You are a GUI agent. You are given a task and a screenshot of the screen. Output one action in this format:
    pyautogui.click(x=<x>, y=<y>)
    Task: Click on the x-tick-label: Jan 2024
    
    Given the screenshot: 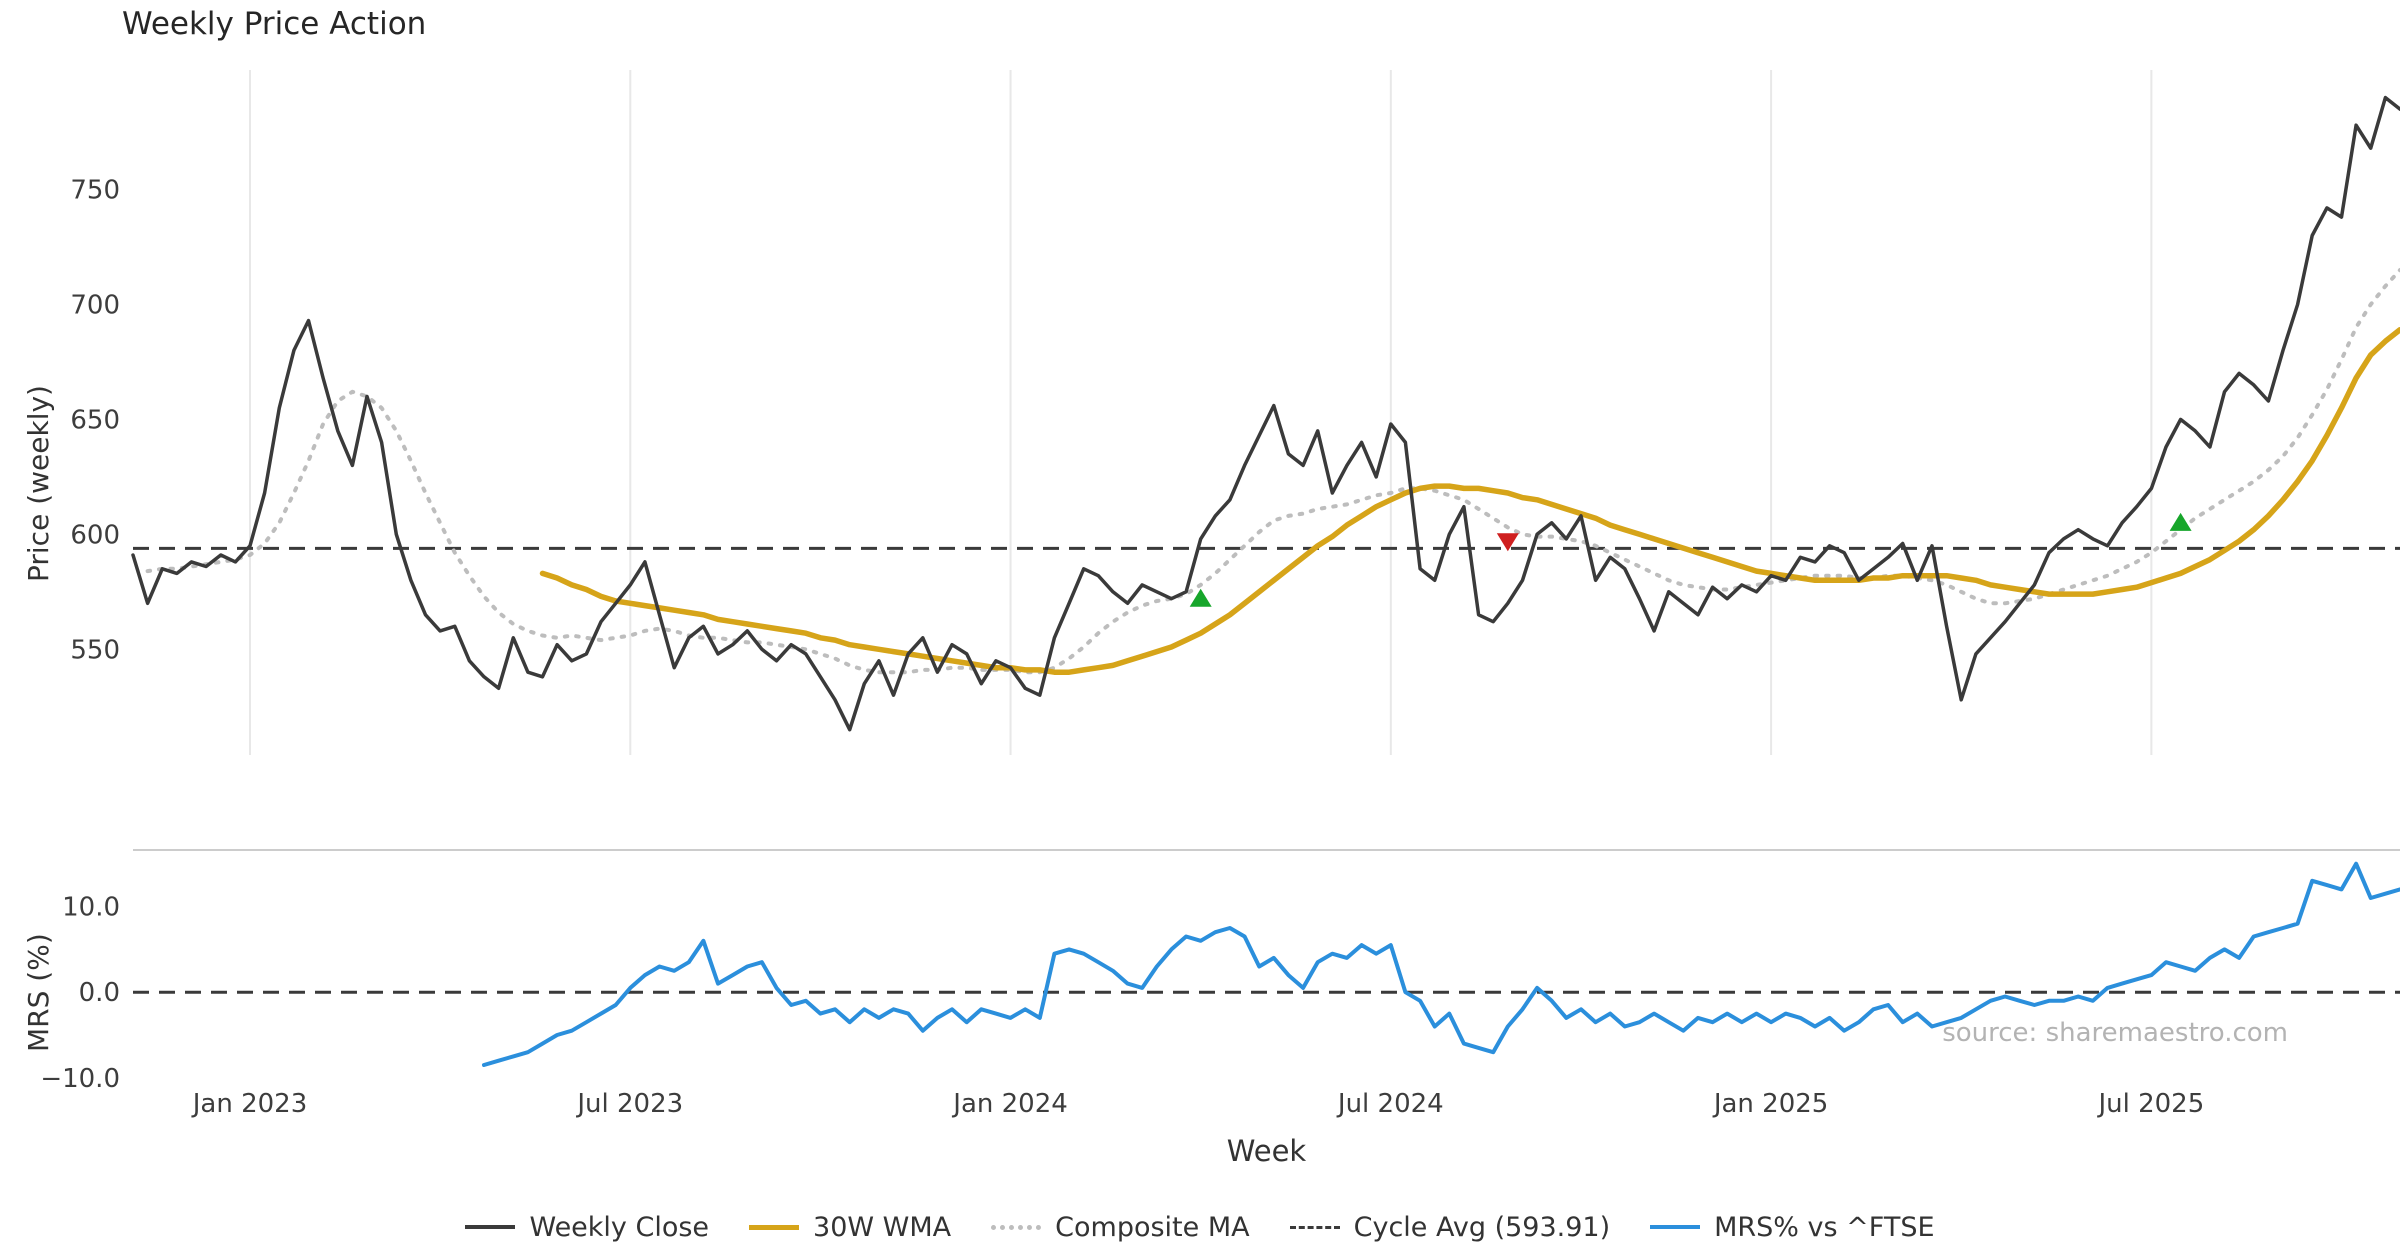 What is the action you would take?
    pyautogui.click(x=1009, y=1104)
    